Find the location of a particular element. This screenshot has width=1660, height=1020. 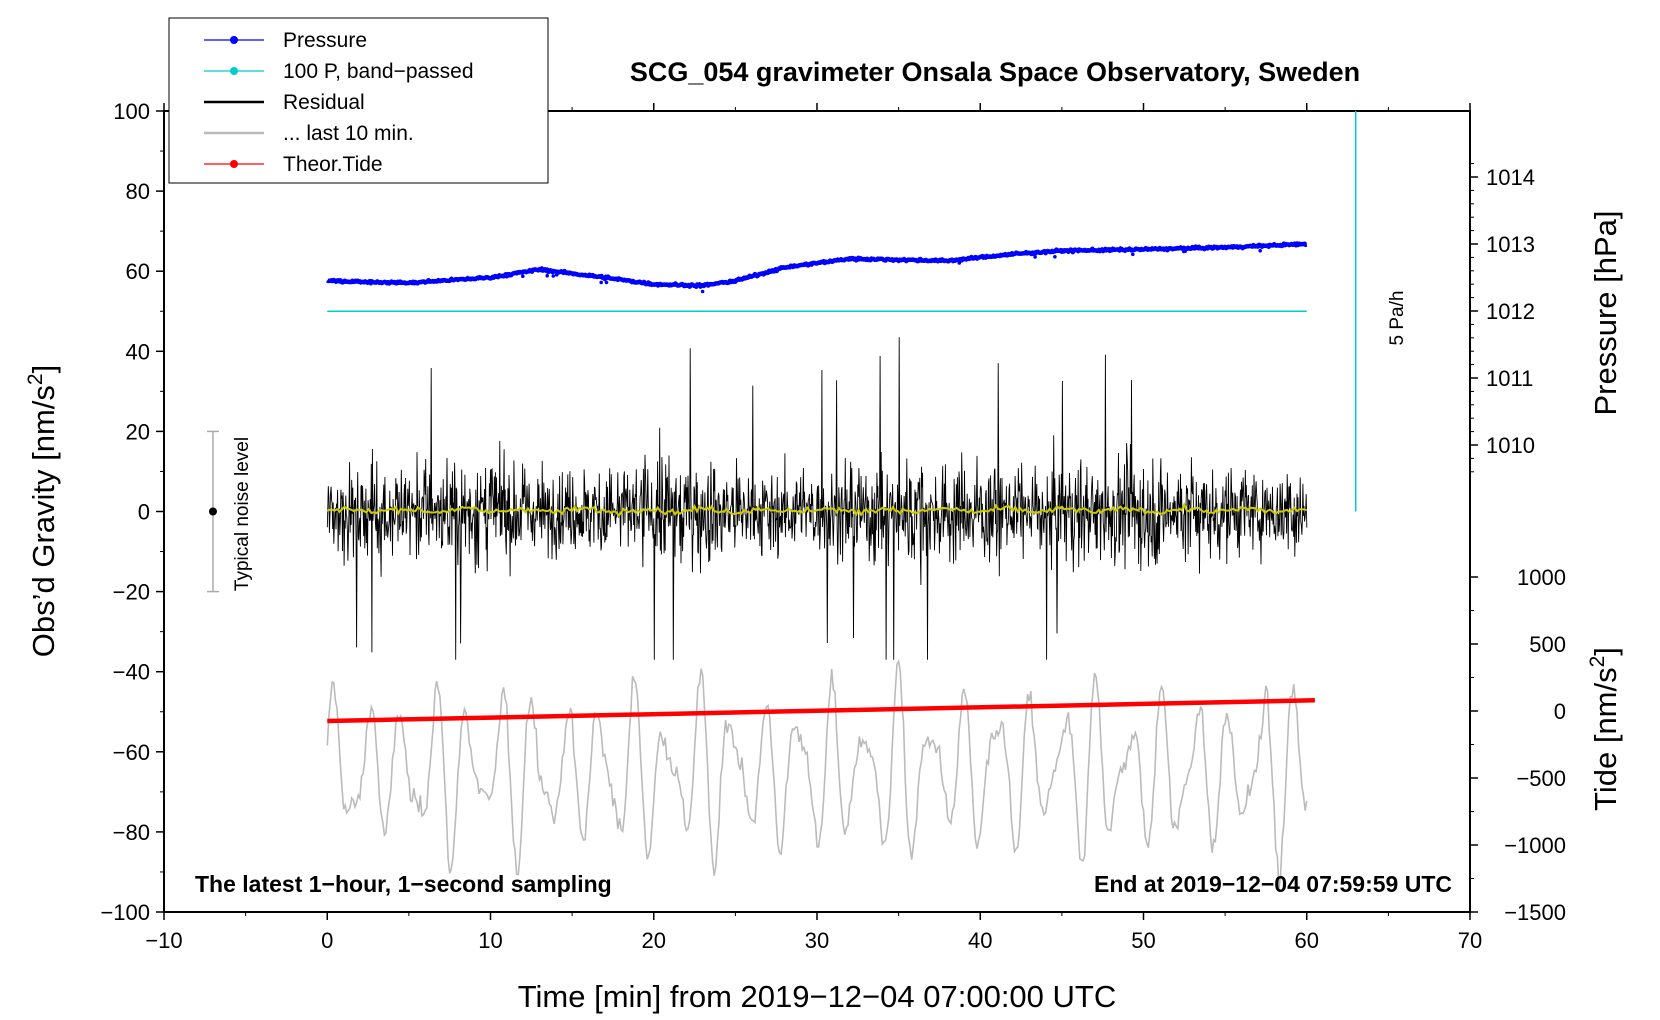

legend-label: Pressure is located at coordinates (325, 40).